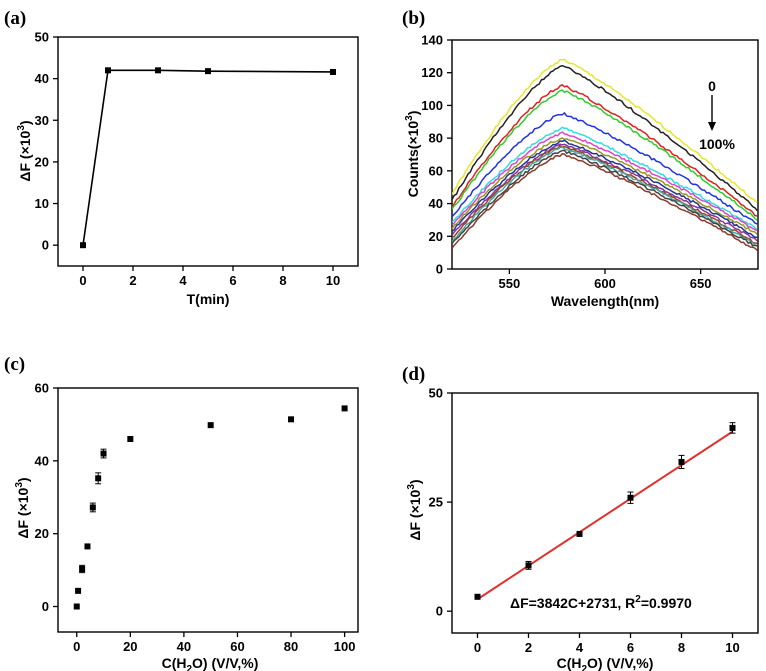 The height and width of the screenshot is (671, 766). What do you see at coordinates (717, 144) in the screenshot?
I see `annotation-end: 100%` at bounding box center [717, 144].